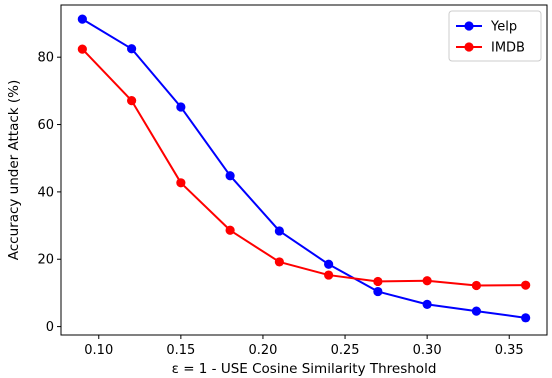 The height and width of the screenshot is (378, 552). I want to click on legend-label-yelp: Yelp, so click(503, 27).